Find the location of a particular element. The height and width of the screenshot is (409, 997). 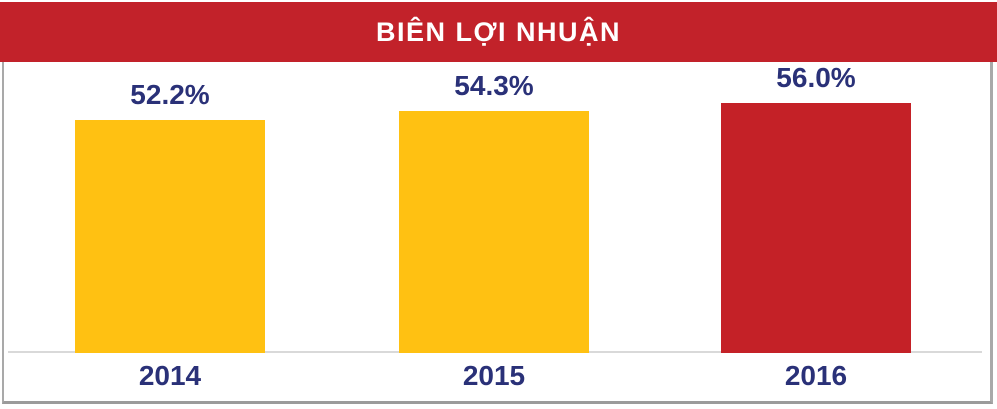

value-label-2016: 56.0% is located at coordinates (816, 77).